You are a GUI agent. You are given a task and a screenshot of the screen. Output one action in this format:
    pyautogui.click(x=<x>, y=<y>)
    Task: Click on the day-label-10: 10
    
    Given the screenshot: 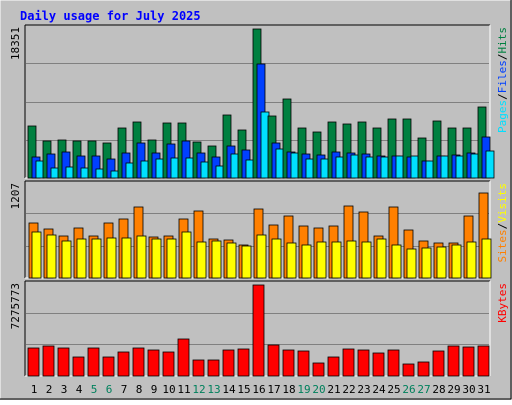 What is the action you would take?
    pyautogui.click(x=168, y=389)
    